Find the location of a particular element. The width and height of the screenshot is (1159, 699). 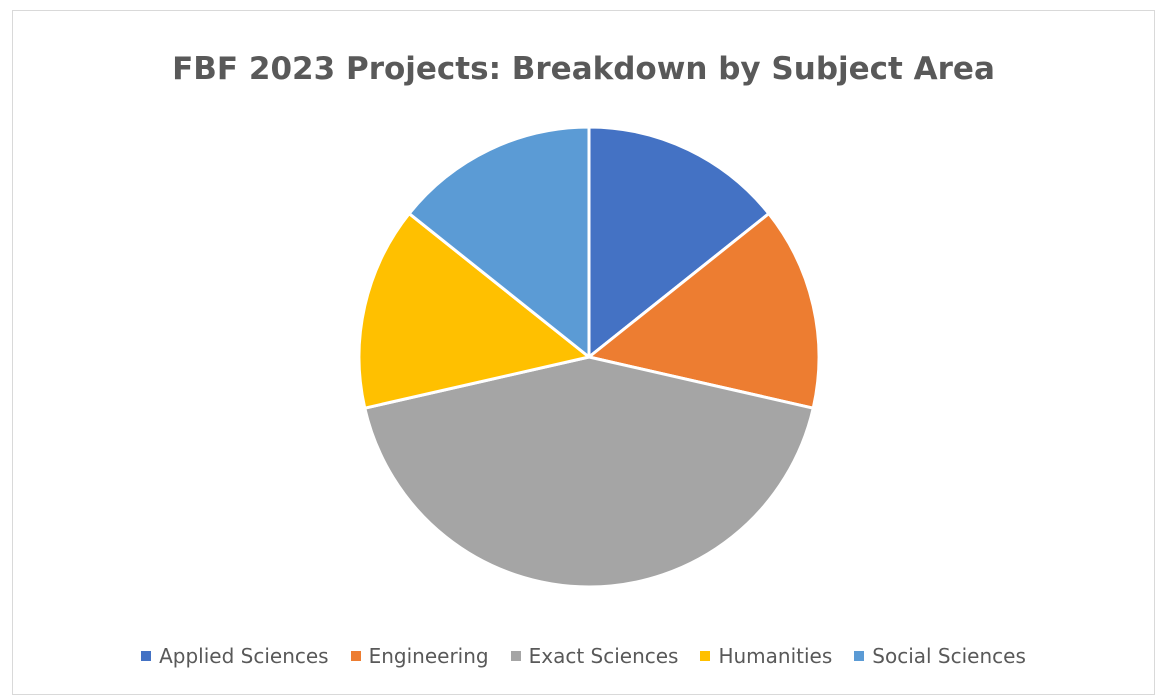

pie-slice-applied-sciences is located at coordinates (679, 242).